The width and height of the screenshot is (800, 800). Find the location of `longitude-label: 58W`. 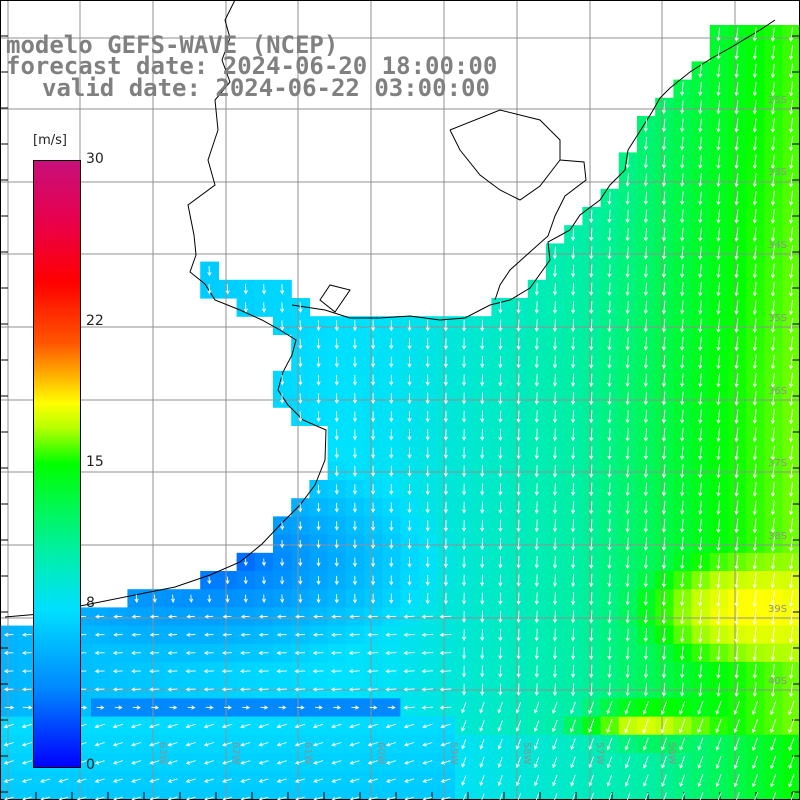

longitude-label: 58W is located at coordinates (526, 753).